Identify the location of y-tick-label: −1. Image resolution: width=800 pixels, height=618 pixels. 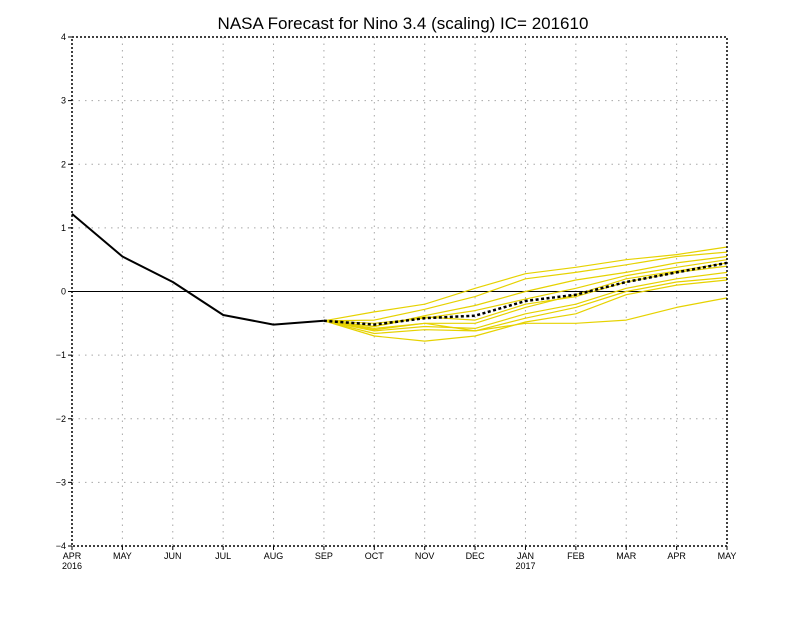
(61, 355).